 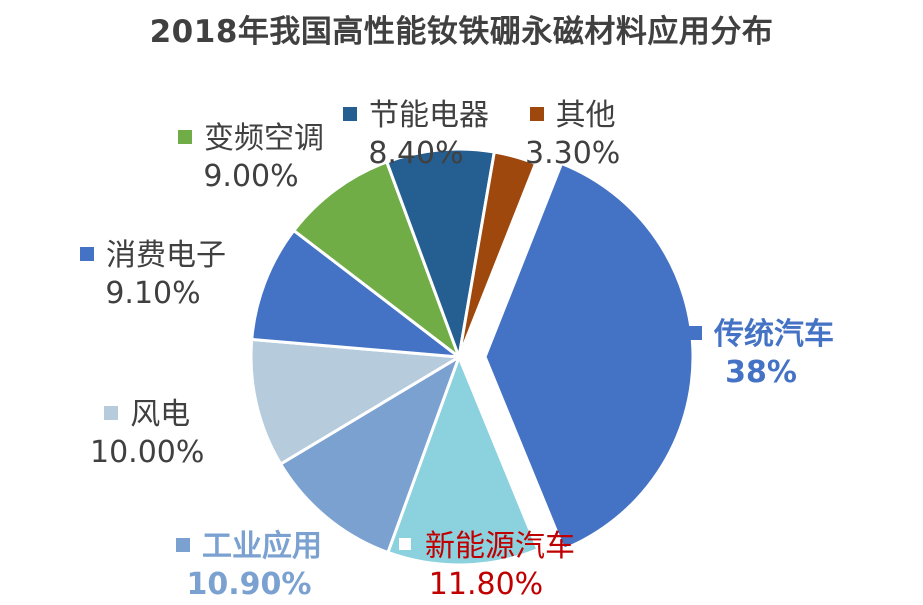 I want to click on legend-swatch-new-energy-car, so click(x=405, y=544).